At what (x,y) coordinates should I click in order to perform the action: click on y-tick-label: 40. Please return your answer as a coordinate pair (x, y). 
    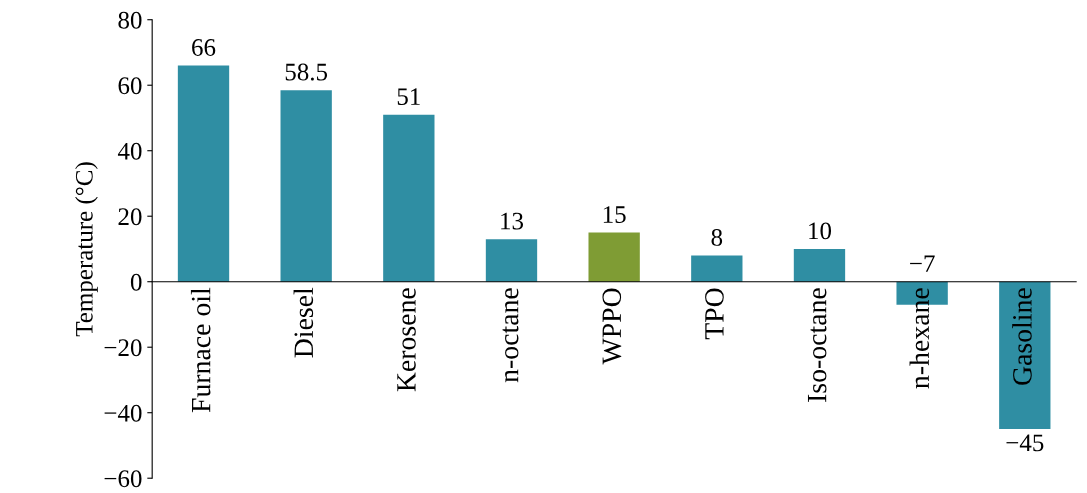
    Looking at the image, I should click on (129, 151).